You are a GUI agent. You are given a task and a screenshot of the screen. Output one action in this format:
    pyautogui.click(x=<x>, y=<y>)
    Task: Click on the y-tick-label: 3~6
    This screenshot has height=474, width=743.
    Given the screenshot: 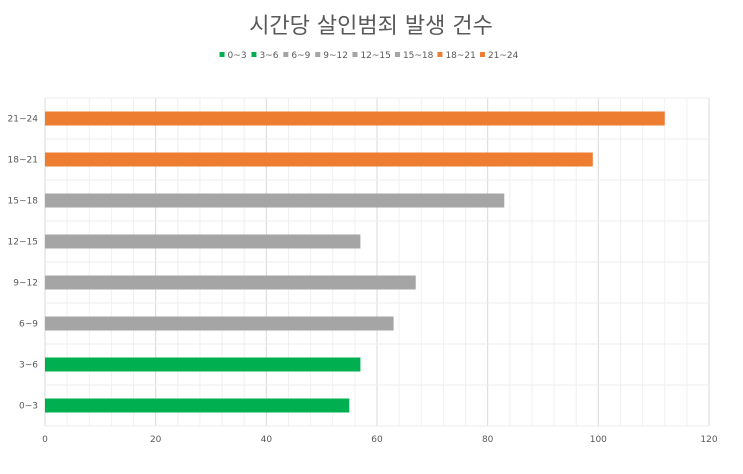 What is the action you would take?
    pyautogui.click(x=28, y=366)
    